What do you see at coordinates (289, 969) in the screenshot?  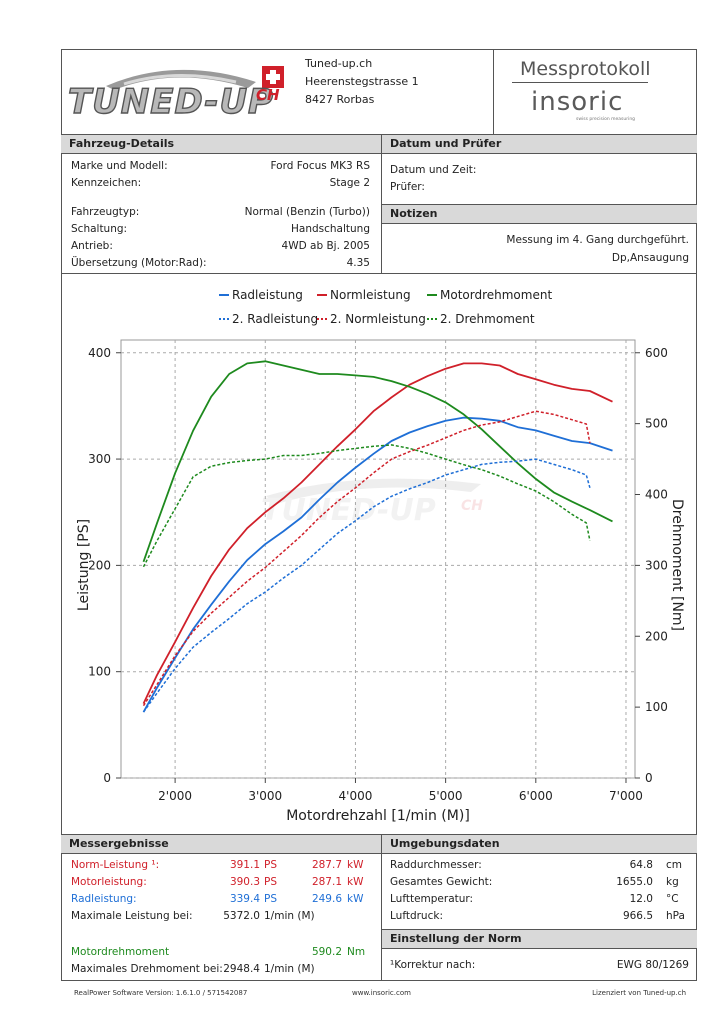 I see `max-torque-unit: 1/min (M)` at bounding box center [289, 969].